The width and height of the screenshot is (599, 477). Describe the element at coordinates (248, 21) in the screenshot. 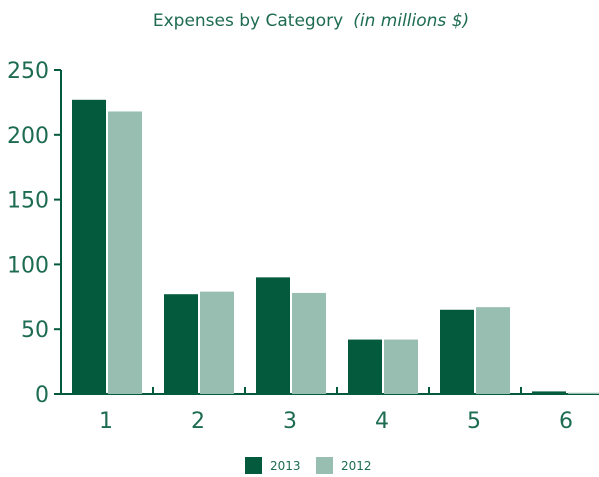

I see `chart-title-main: Expenses by Category` at that location.